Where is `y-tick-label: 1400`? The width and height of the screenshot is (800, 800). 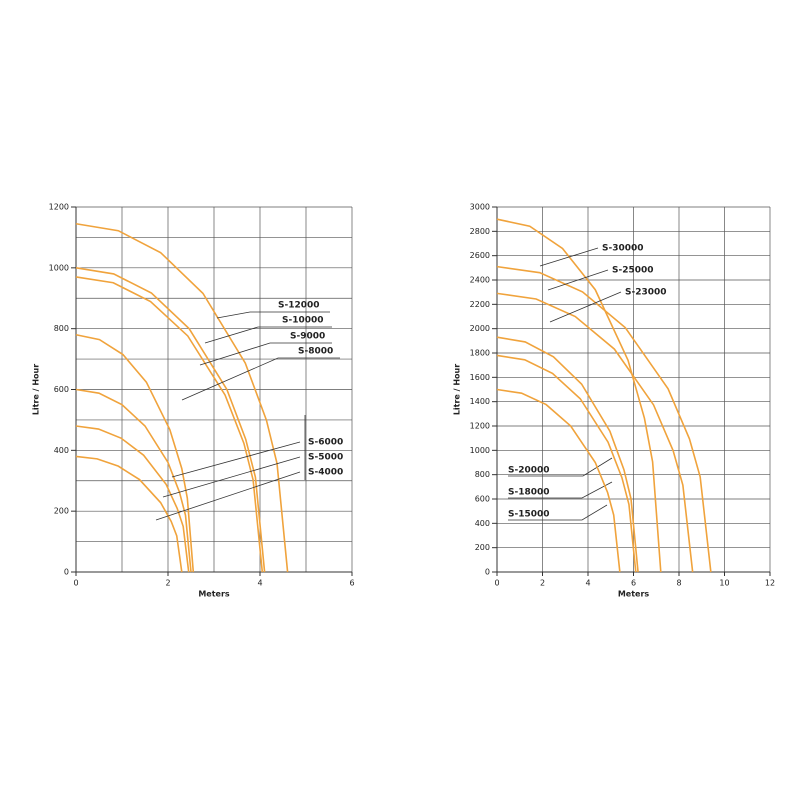 y-tick-label: 1400 is located at coordinates (480, 401).